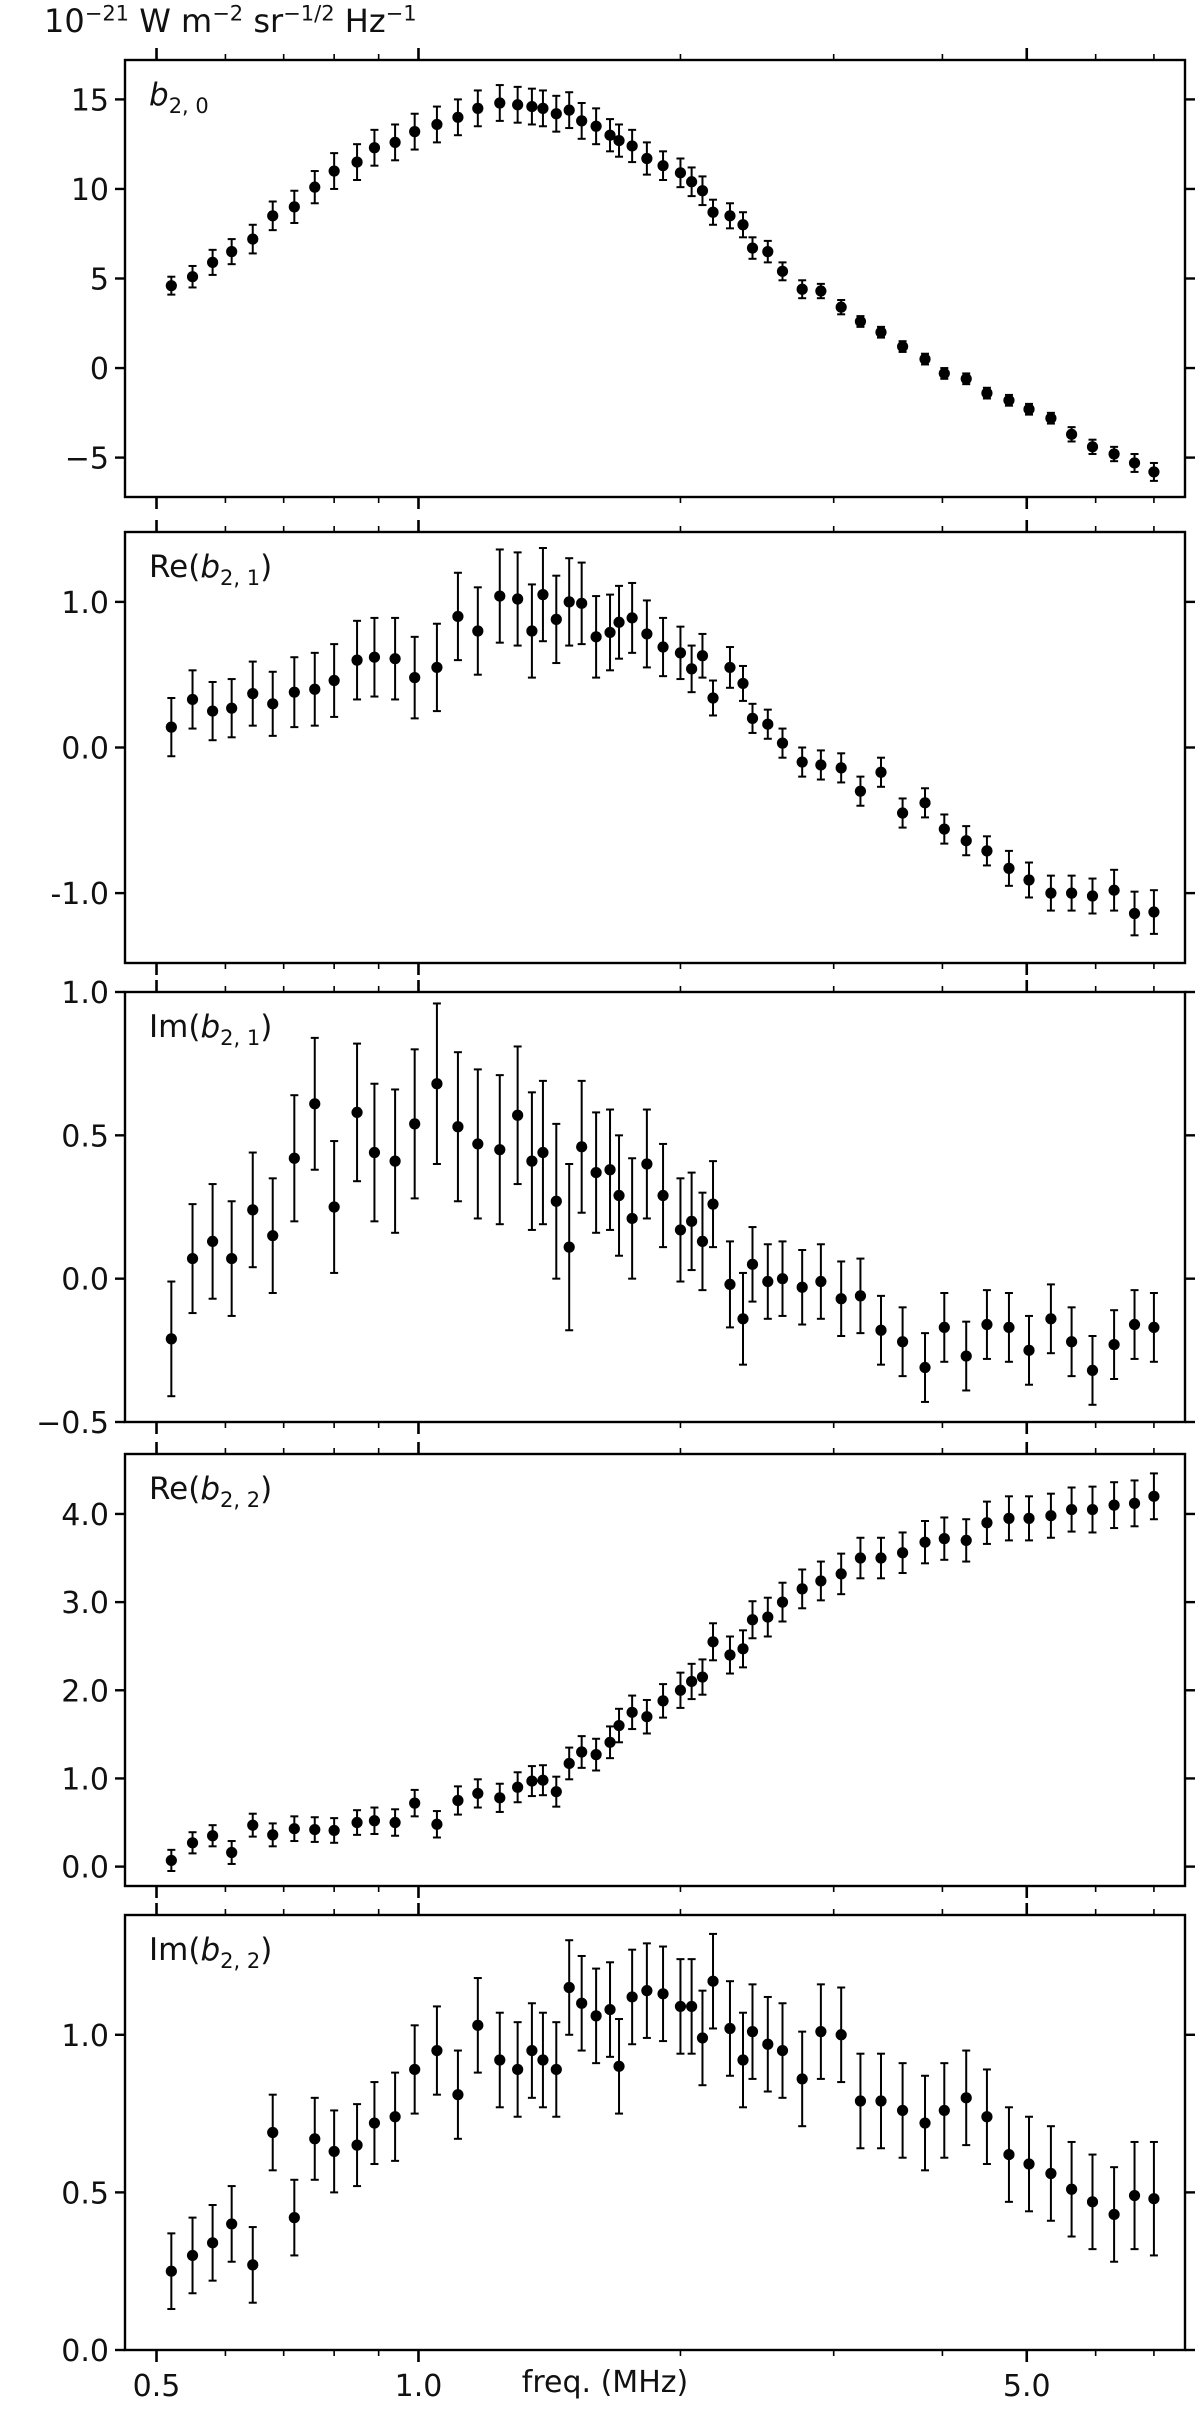 The height and width of the screenshot is (2420, 1200). Describe the element at coordinates (90, 100) in the screenshot. I see `y-tick-label: 15` at that location.